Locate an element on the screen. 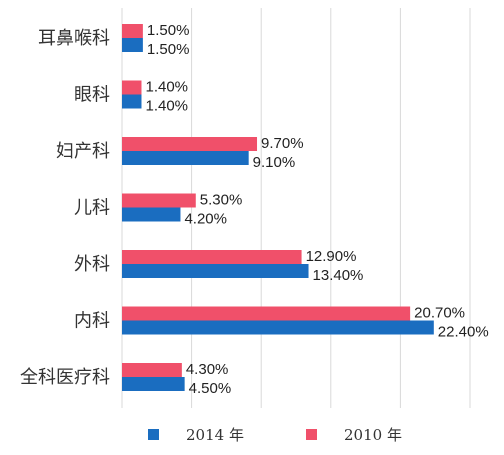 This screenshot has height=455, width=504. value-label-2010-1: 1.40% is located at coordinates (166, 87).